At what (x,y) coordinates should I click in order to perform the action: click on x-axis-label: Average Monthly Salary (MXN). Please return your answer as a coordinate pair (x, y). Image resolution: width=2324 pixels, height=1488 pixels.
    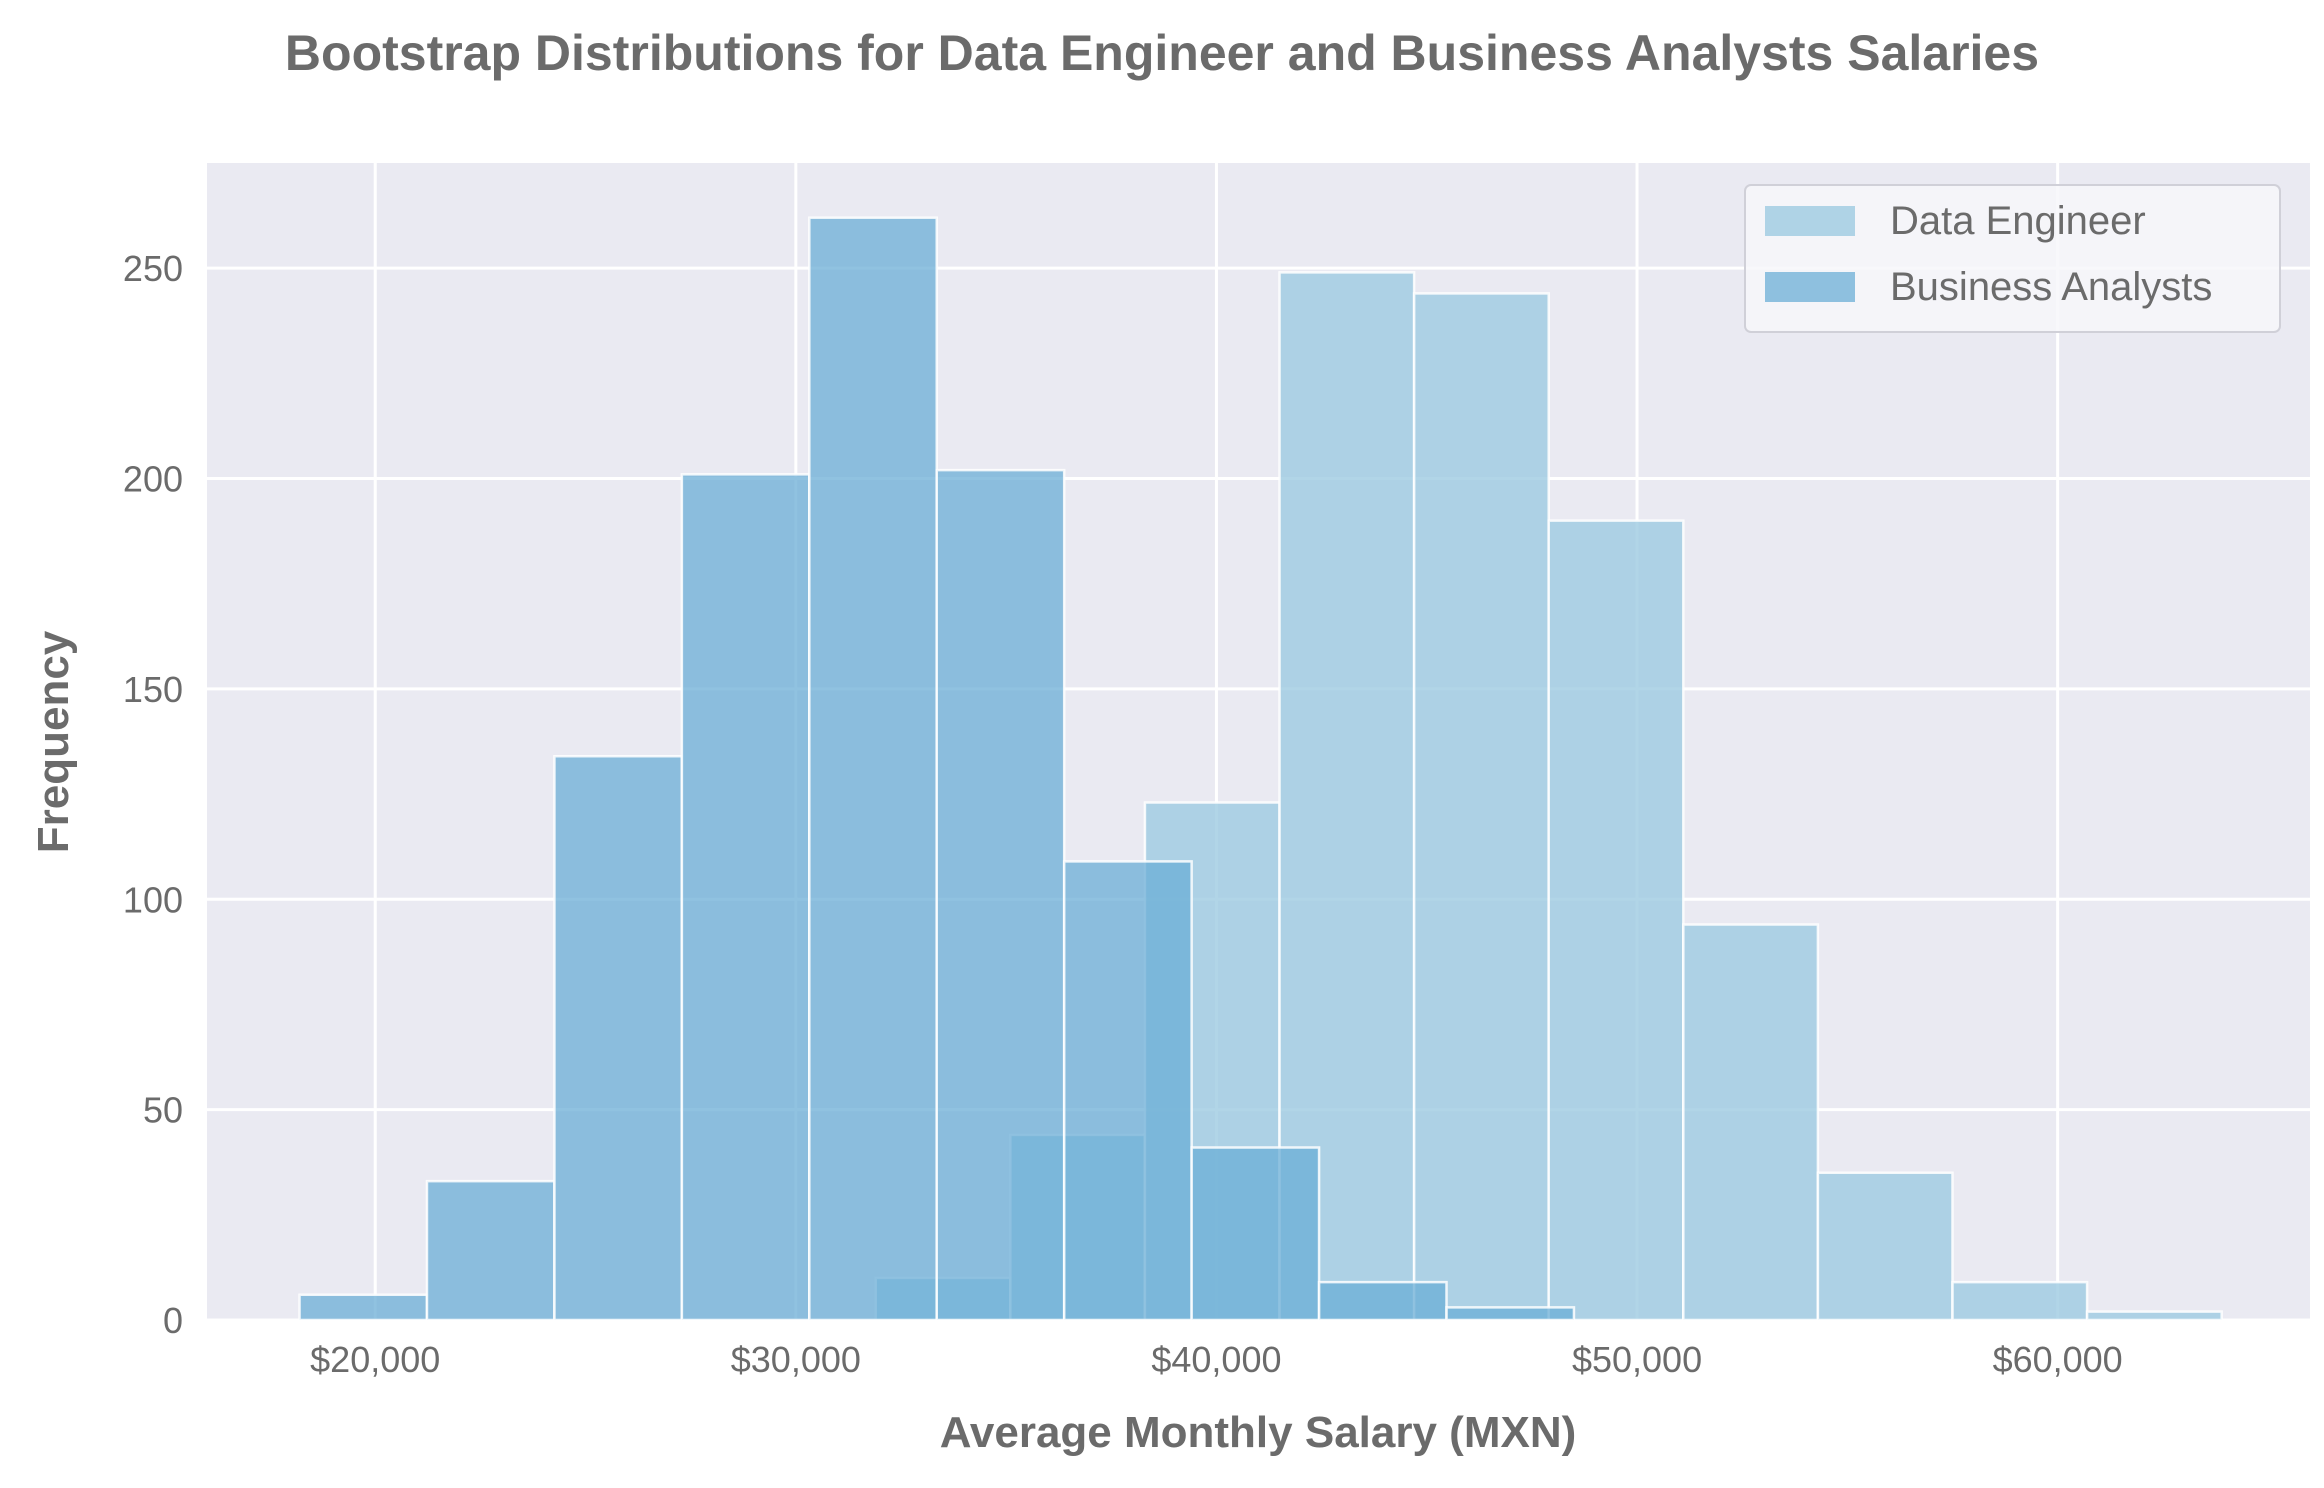
    Looking at the image, I should click on (1258, 1432).